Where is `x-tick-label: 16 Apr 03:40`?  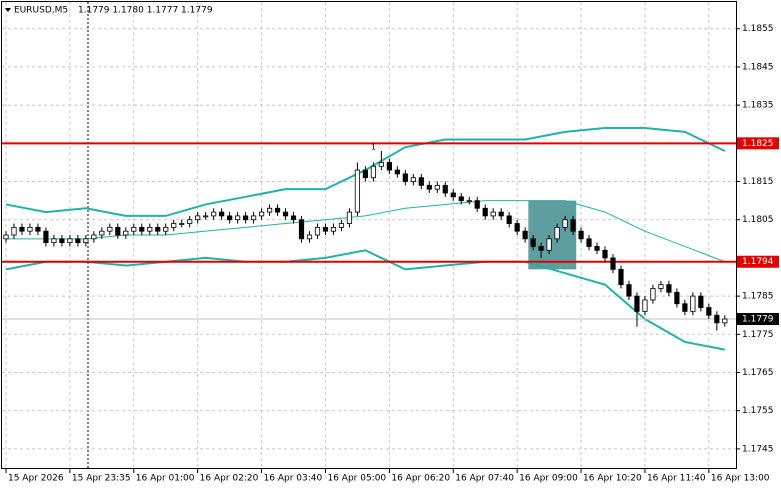
x-tick-label: 16 Apr 03:40 is located at coordinates (293, 479).